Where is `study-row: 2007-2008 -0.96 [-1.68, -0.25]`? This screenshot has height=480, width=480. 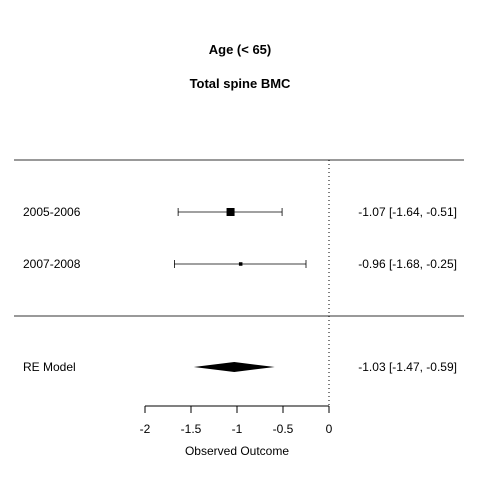
study-row: 2007-2008 -0.96 [-1.68, -0.25] is located at coordinates (240, 264).